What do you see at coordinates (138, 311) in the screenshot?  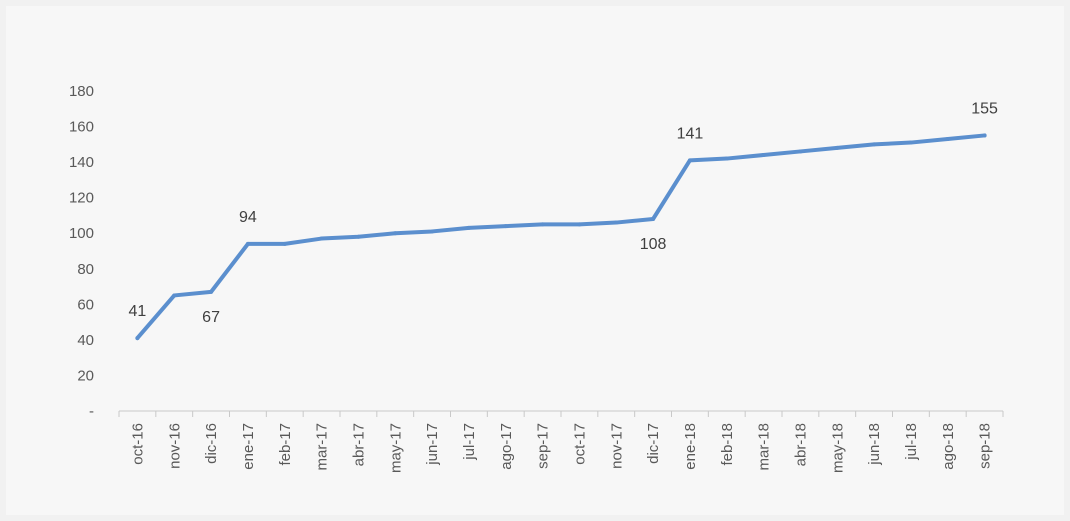 I see `data-label-0: 41` at bounding box center [138, 311].